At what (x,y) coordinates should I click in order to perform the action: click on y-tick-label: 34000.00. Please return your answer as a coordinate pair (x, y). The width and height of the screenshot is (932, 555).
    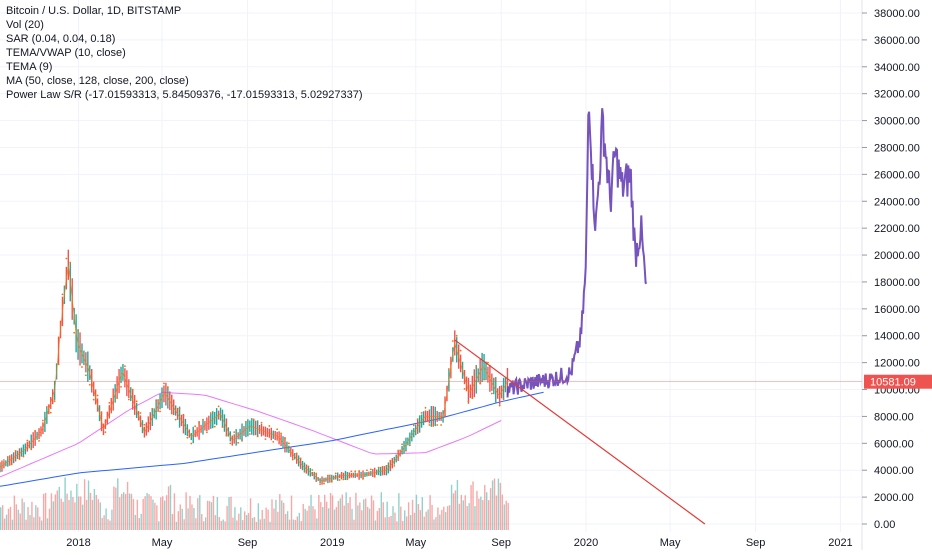
    Looking at the image, I should click on (897, 68).